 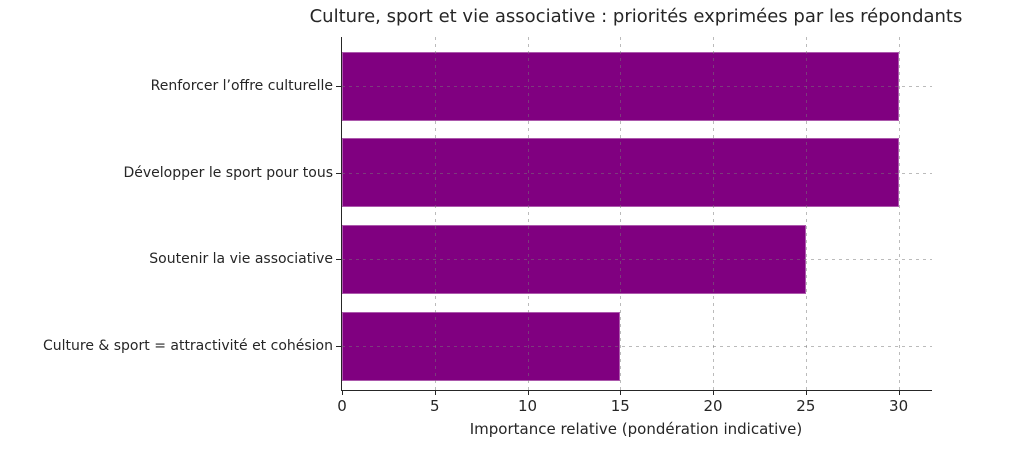 I want to click on y-tick-label: Soutenir la vie associative, so click(x=241, y=259).